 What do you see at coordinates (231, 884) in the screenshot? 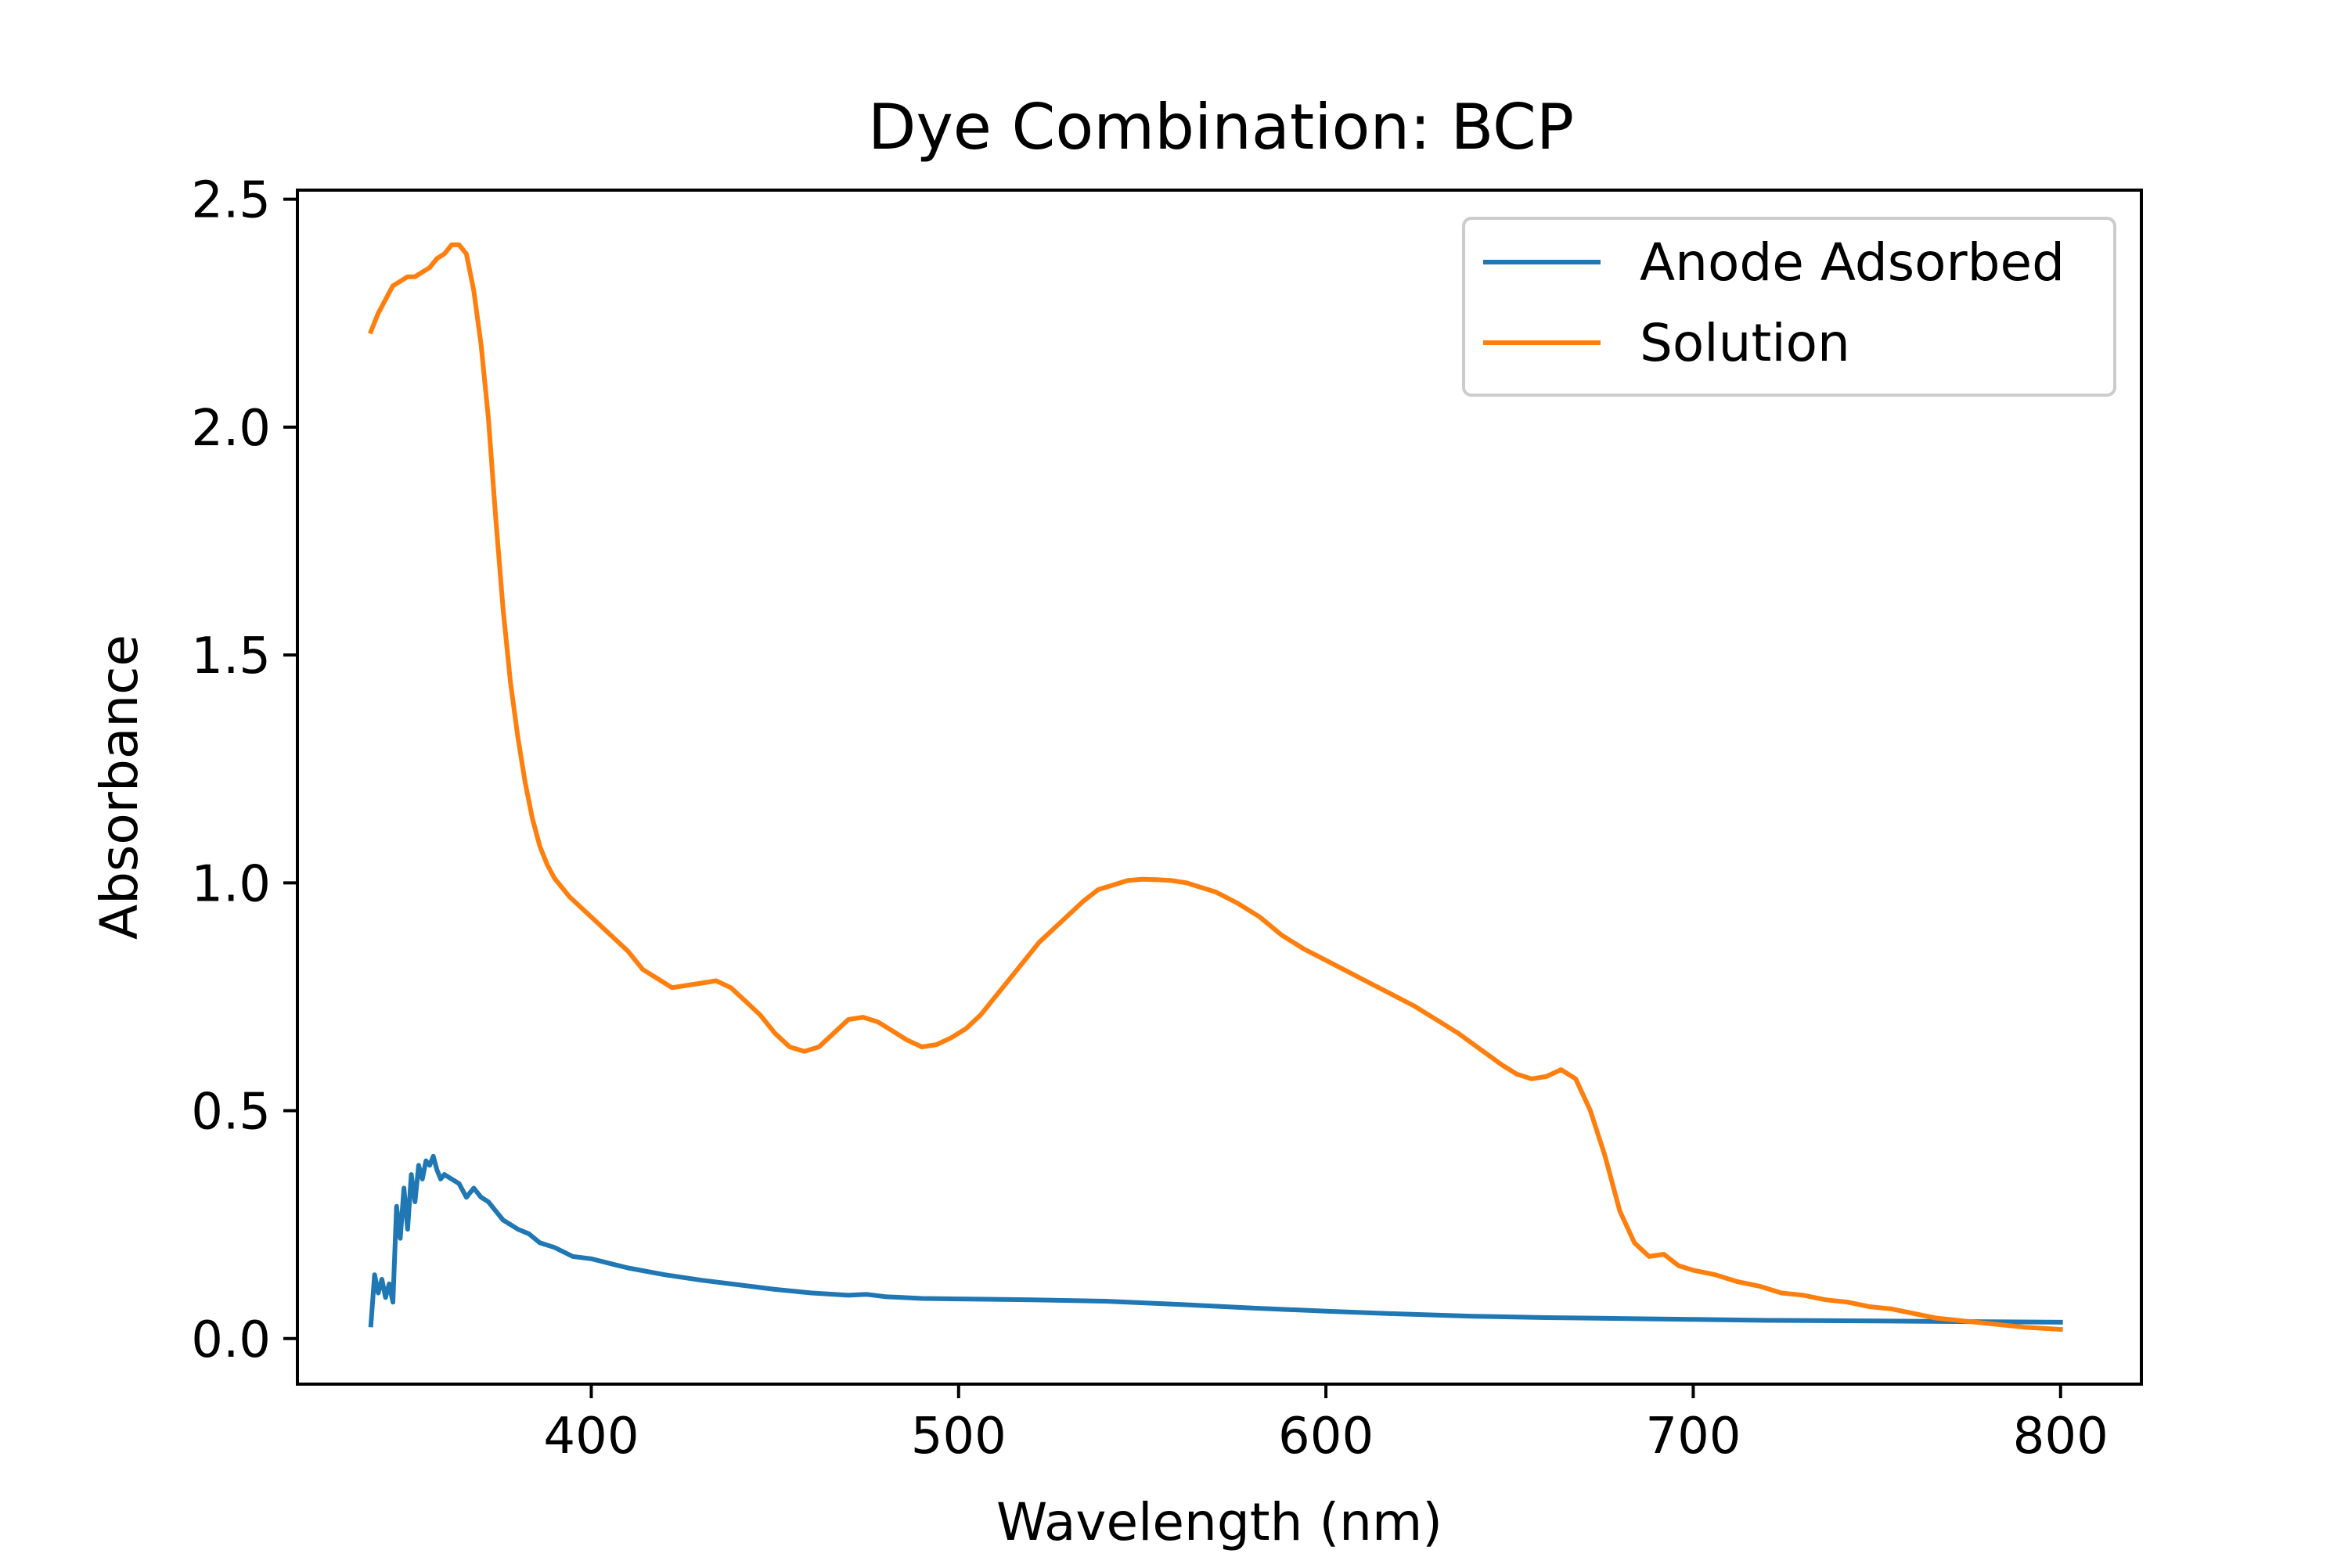
I see `y-tick-label: 1.0` at bounding box center [231, 884].